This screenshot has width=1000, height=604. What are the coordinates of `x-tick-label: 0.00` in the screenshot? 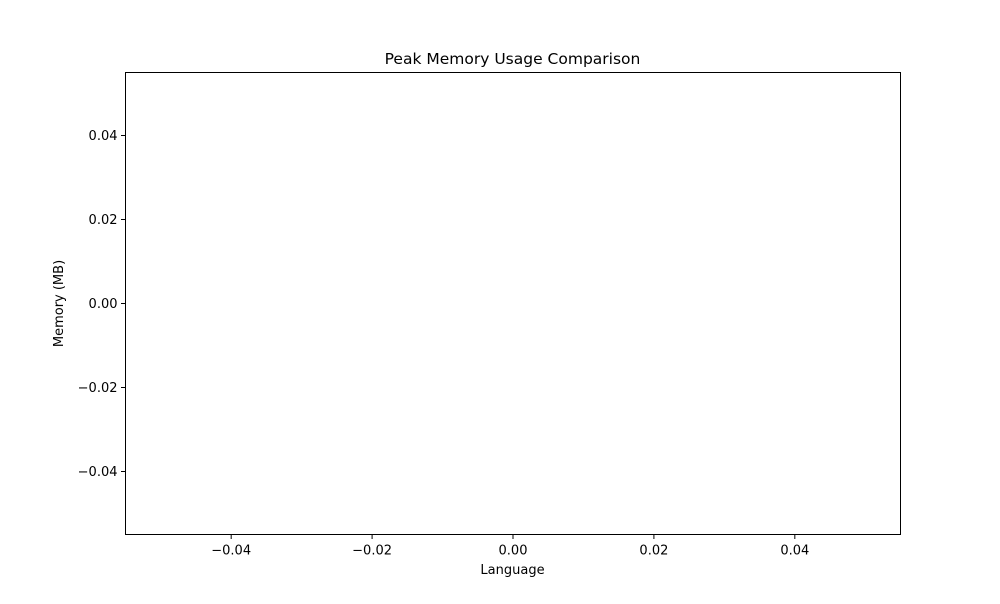 It's located at (513, 551).